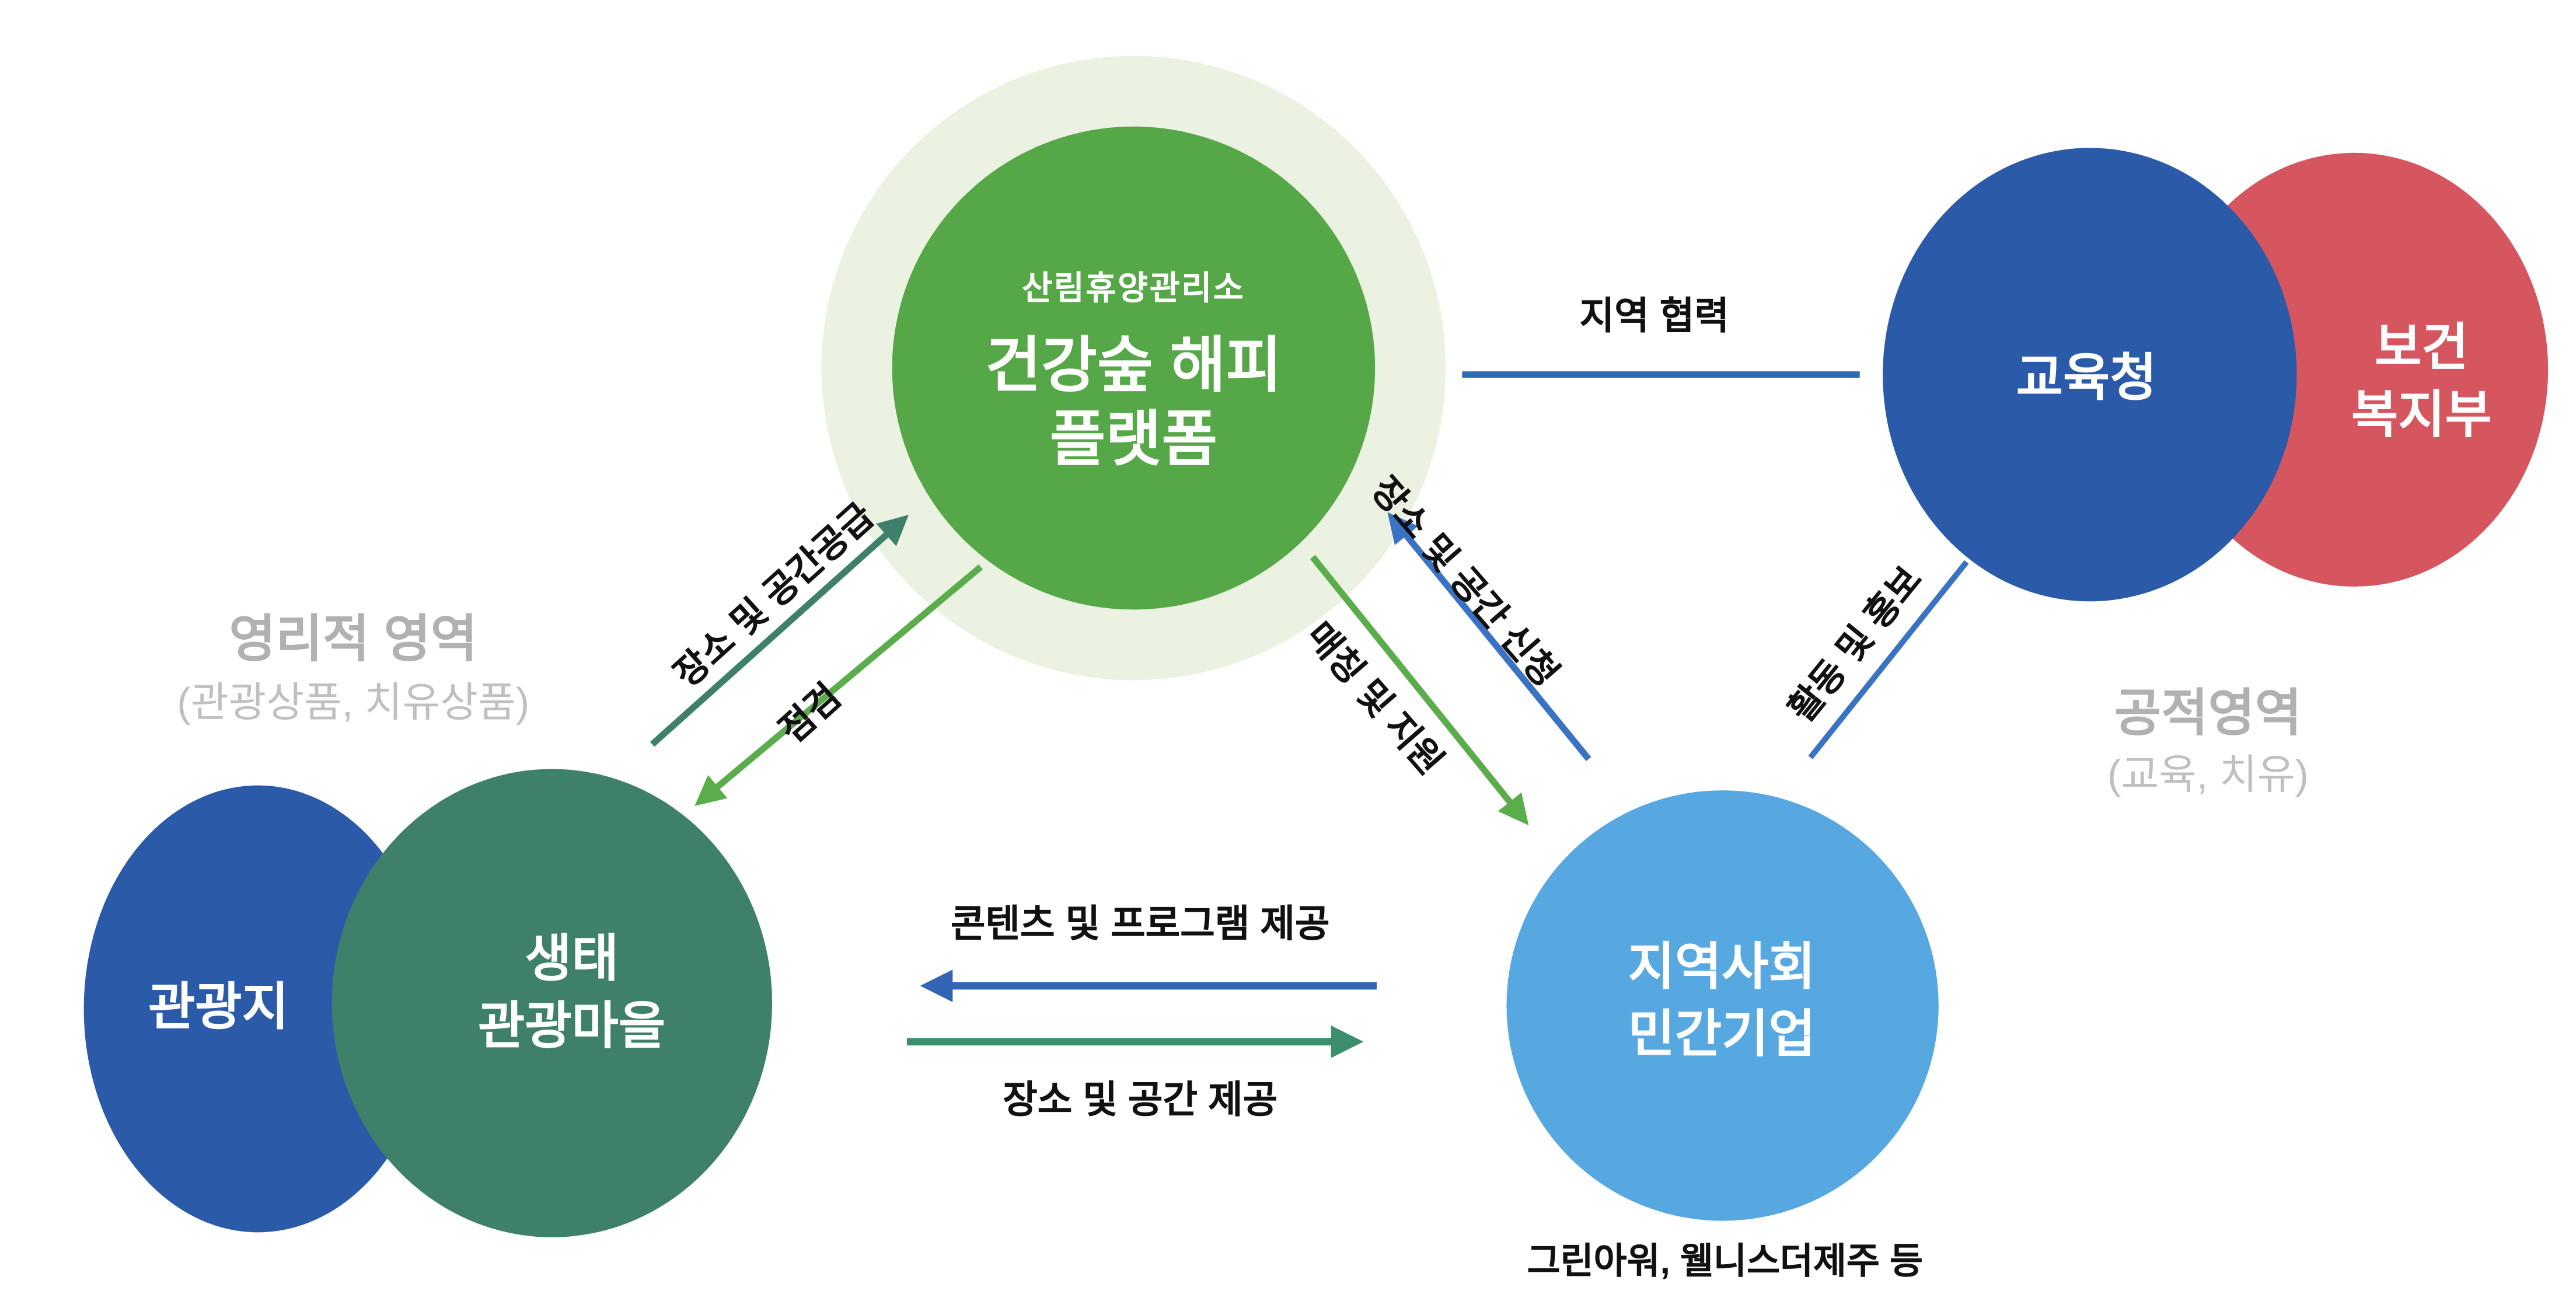 This screenshot has height=1308, width=2576. Describe the element at coordinates (810, 713) in the screenshot. I see `inspection-label: 점검` at that location.